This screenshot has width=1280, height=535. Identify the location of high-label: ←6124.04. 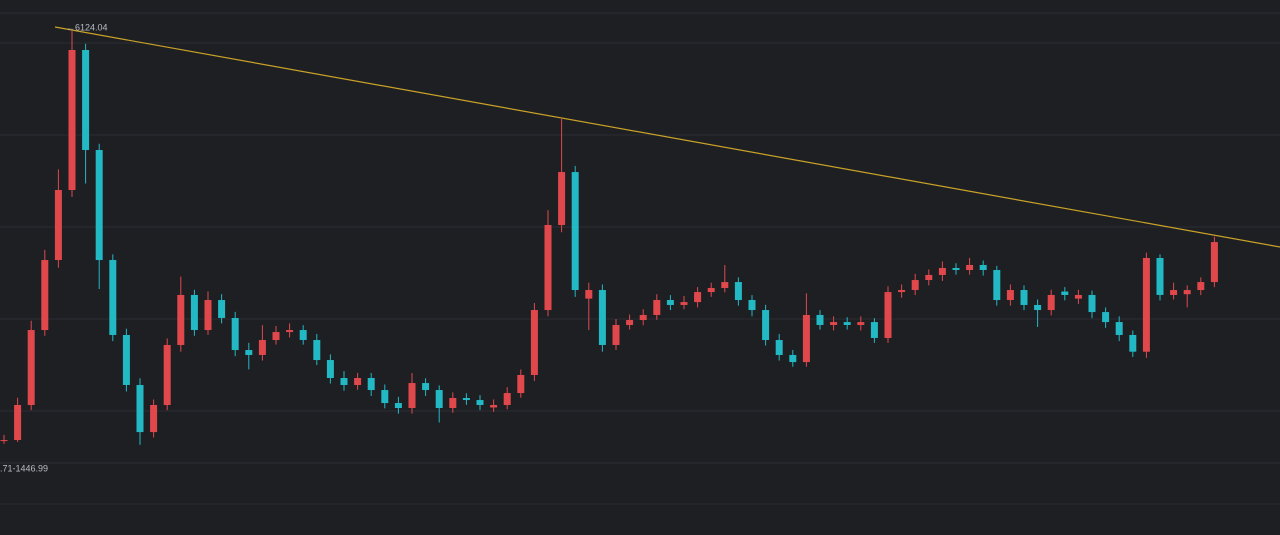
(87, 27).